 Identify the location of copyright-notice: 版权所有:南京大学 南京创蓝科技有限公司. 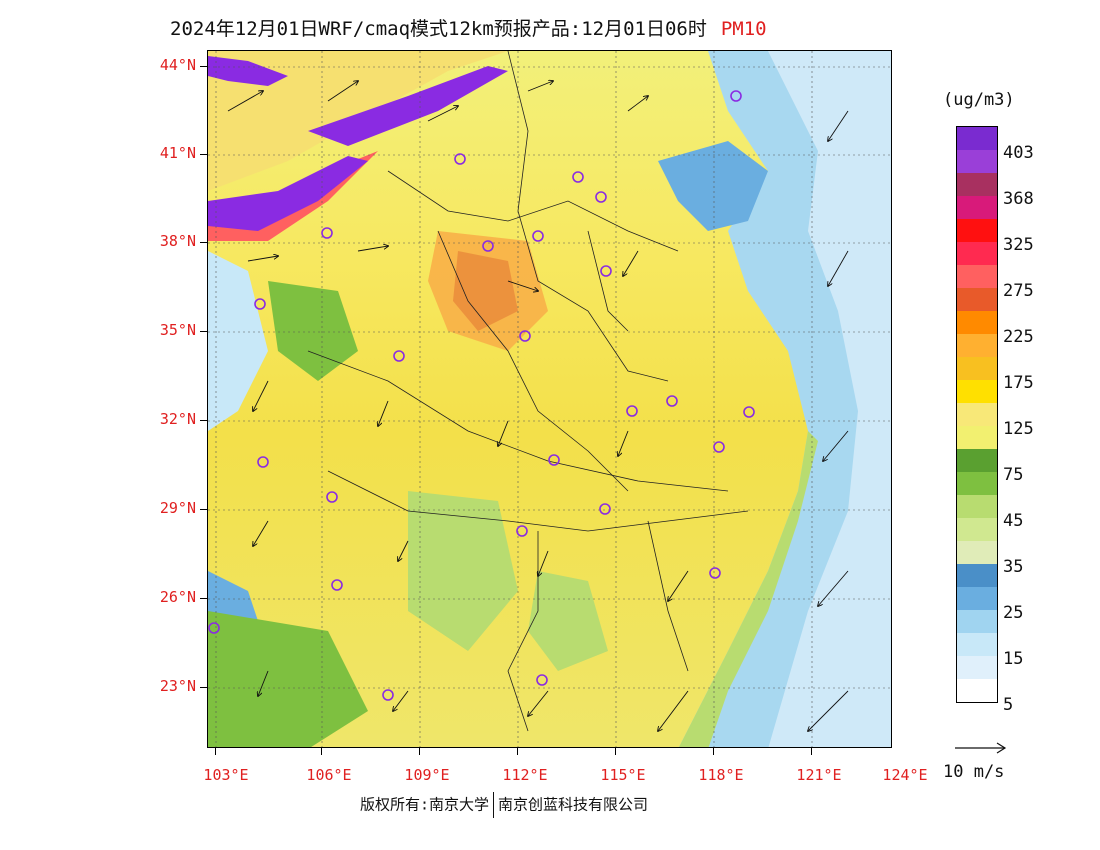
(504, 805).